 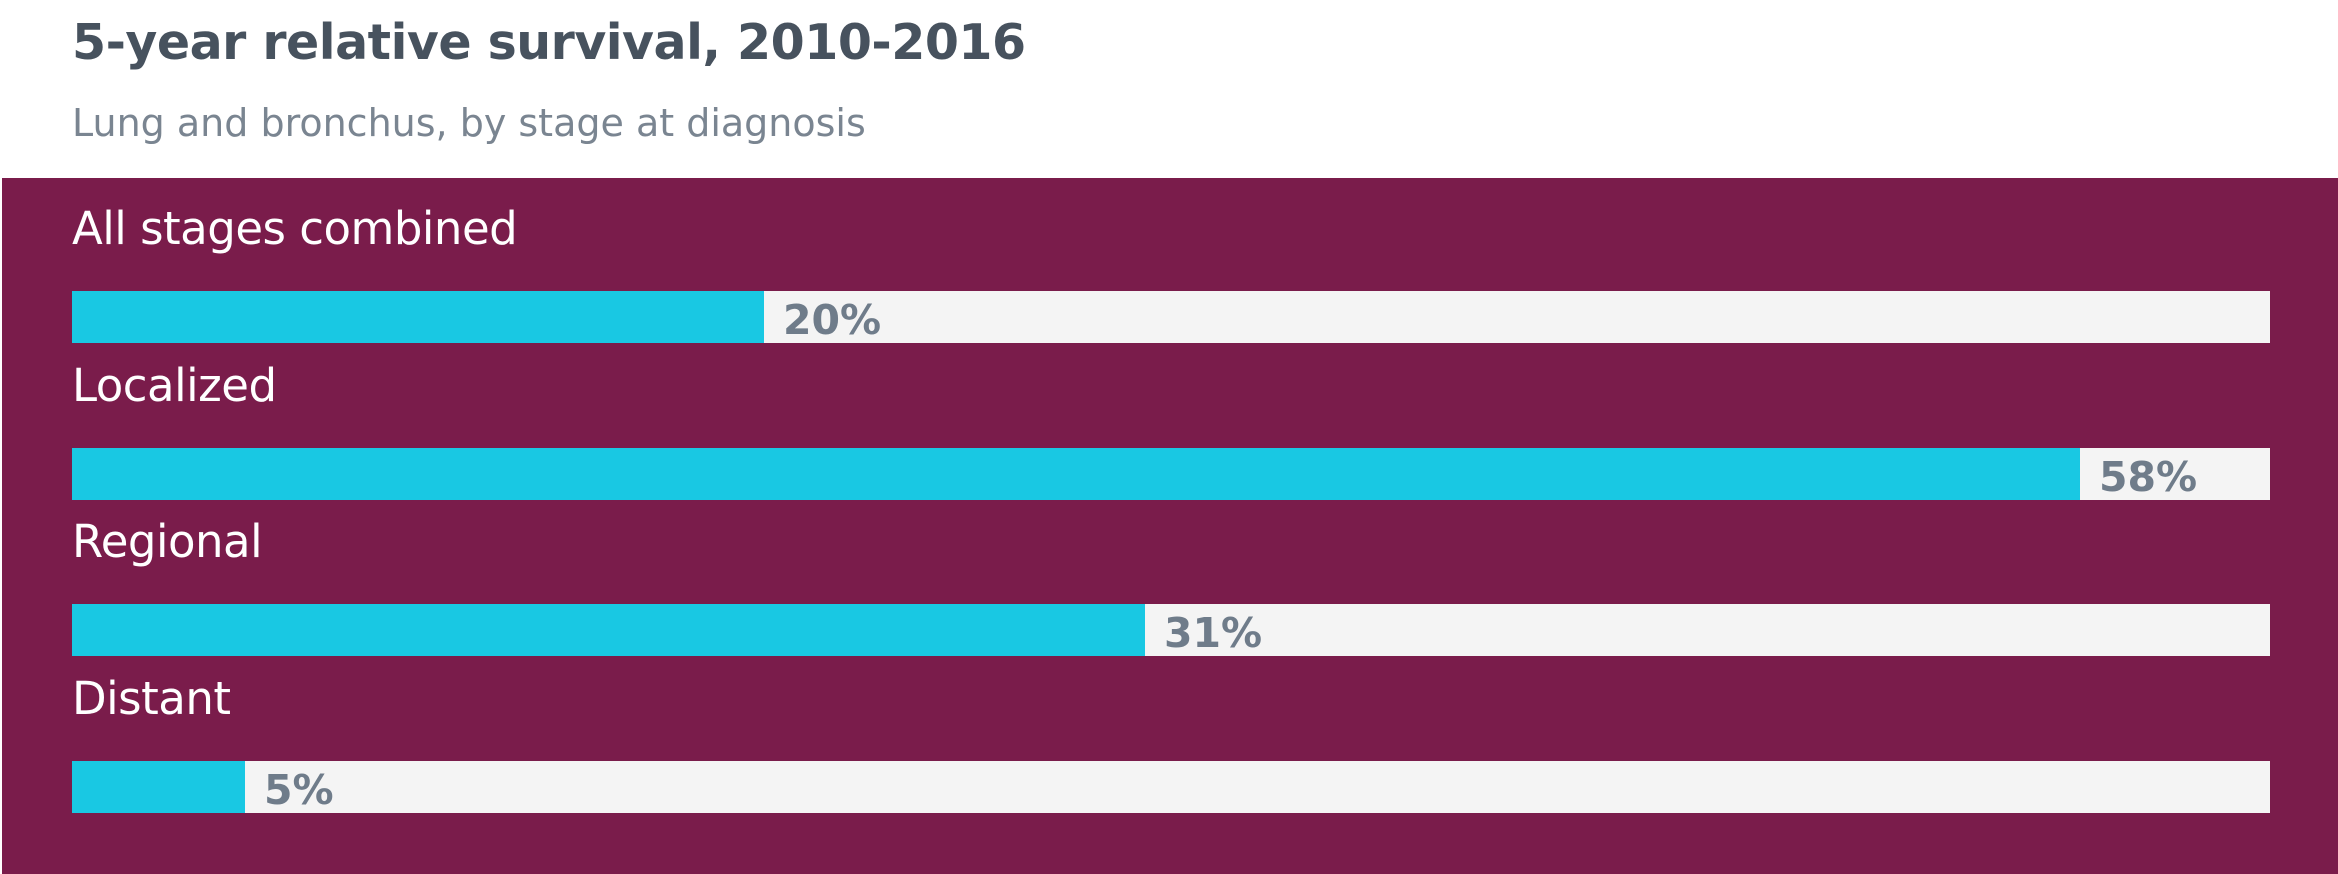 What do you see at coordinates (469, 123) in the screenshot?
I see `chart-subtitle: Lung and bronchus, by stage at diagnosis` at bounding box center [469, 123].